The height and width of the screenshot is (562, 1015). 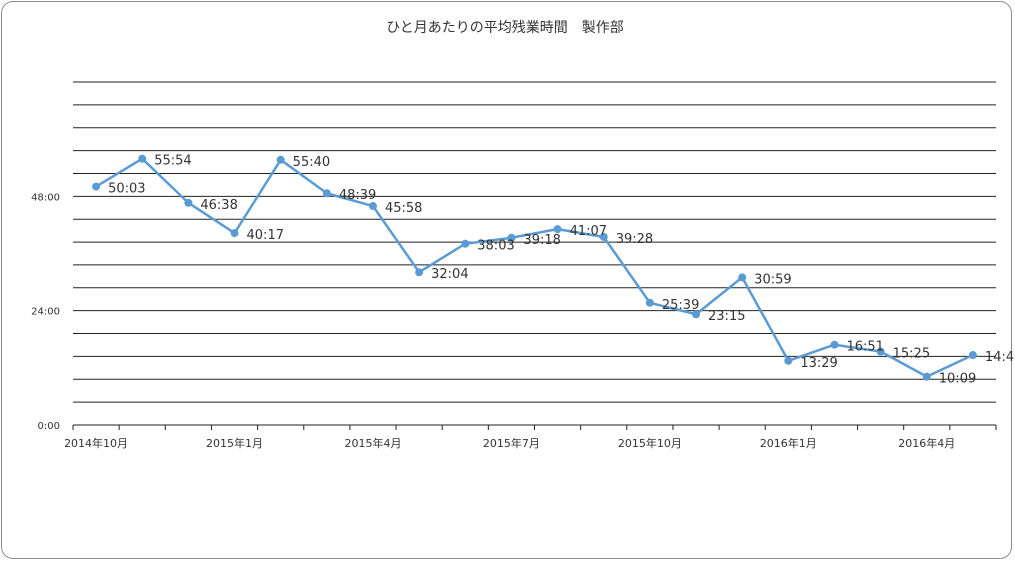 I want to click on data-label: 40:17, so click(x=265, y=235).